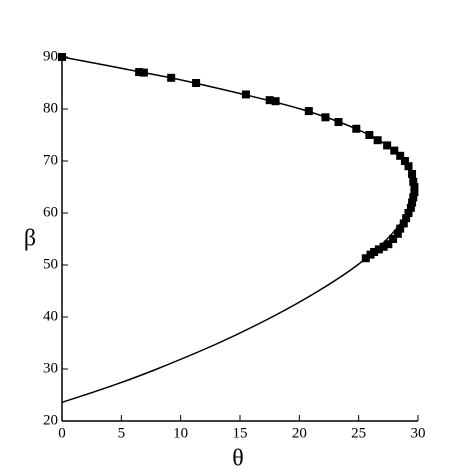 Image resolution: width=474 pixels, height=474 pixels. I want to click on y-tick-label: 20, so click(50, 420).